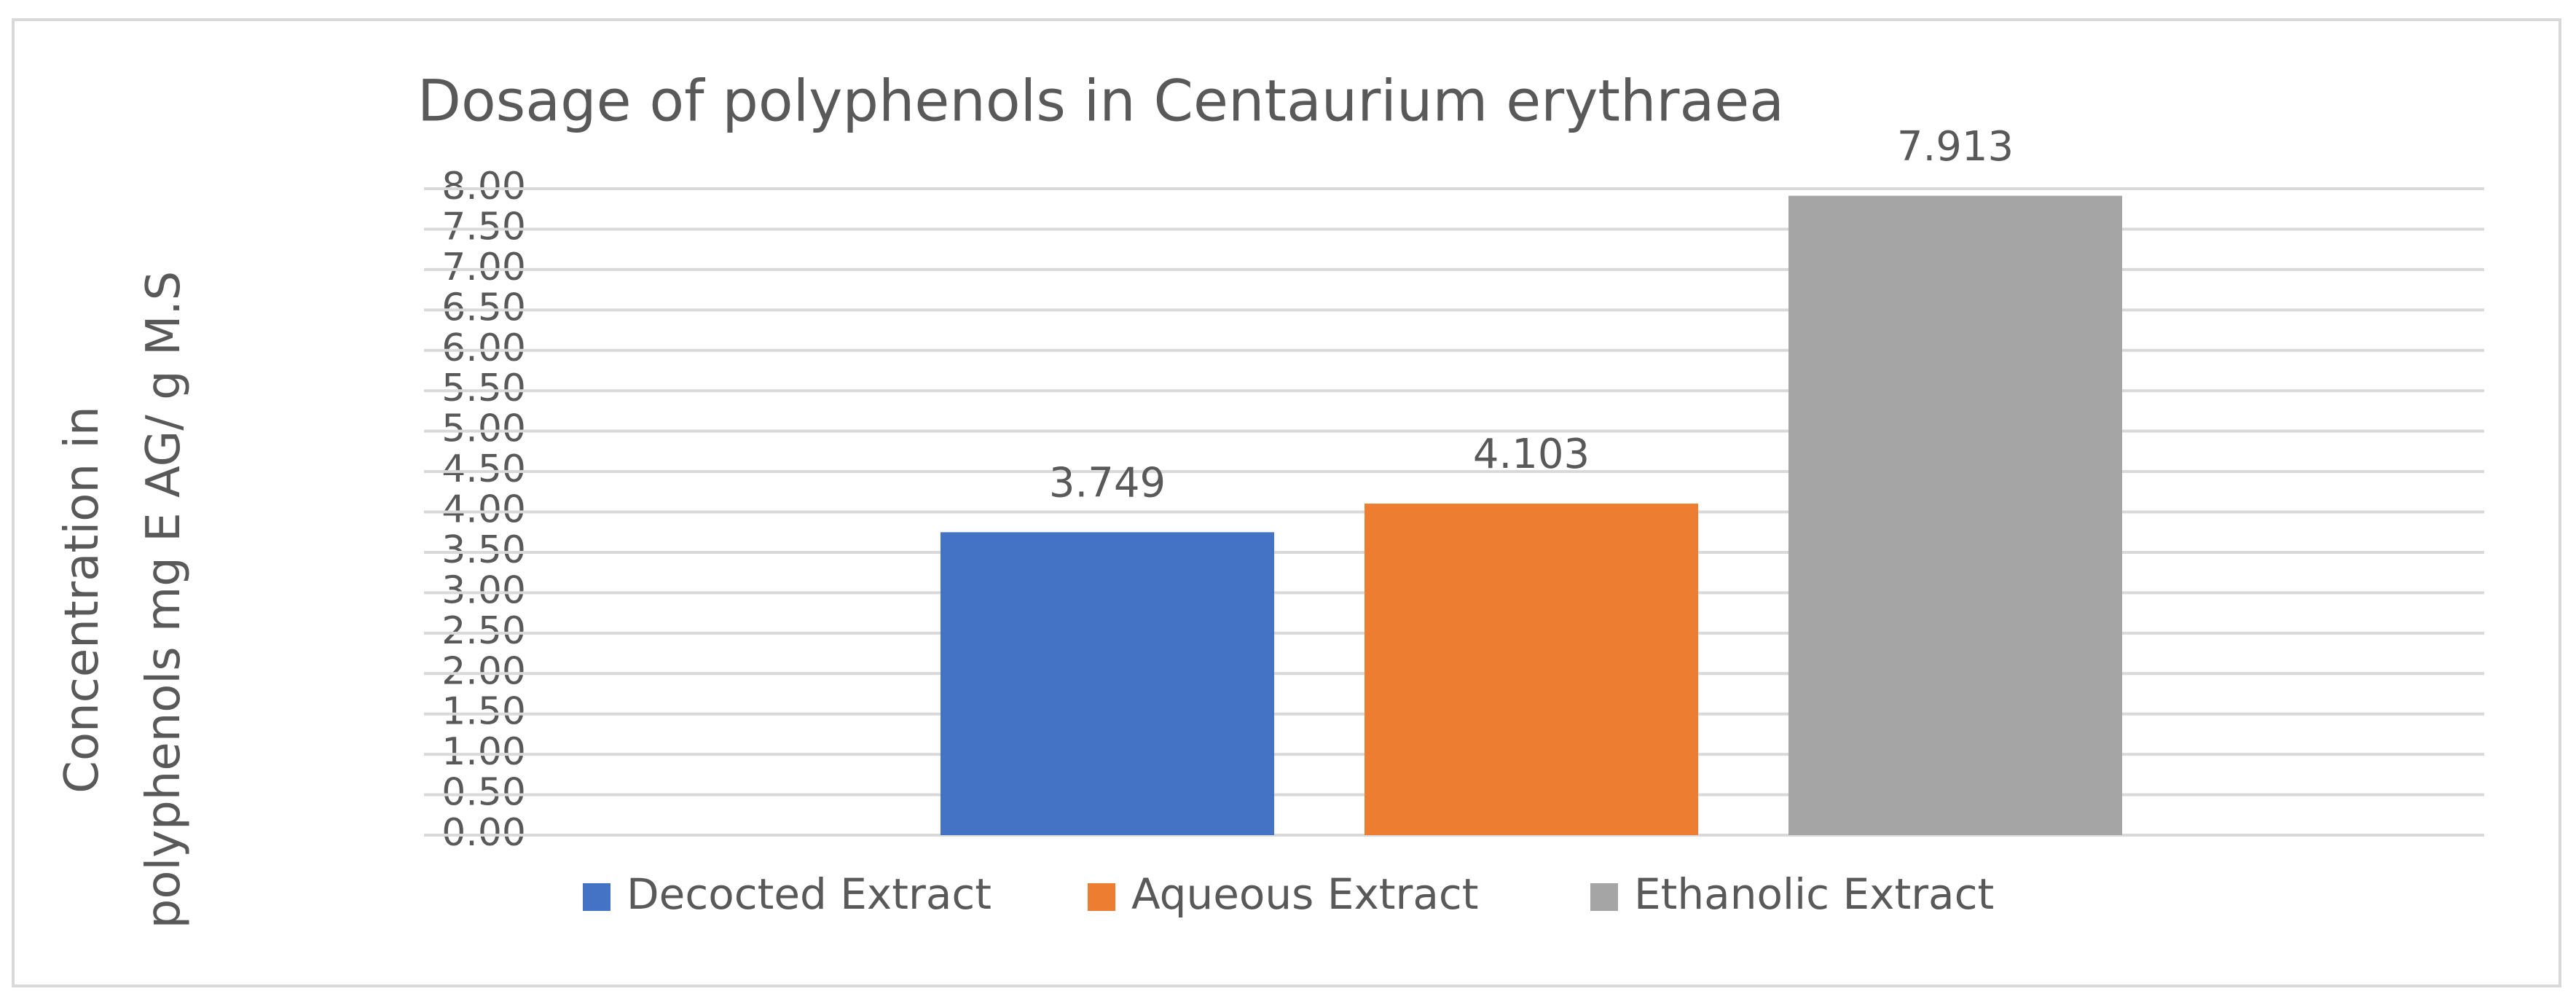  Describe the element at coordinates (483, 793) in the screenshot. I see `y-tick-label: 0.50` at that location.